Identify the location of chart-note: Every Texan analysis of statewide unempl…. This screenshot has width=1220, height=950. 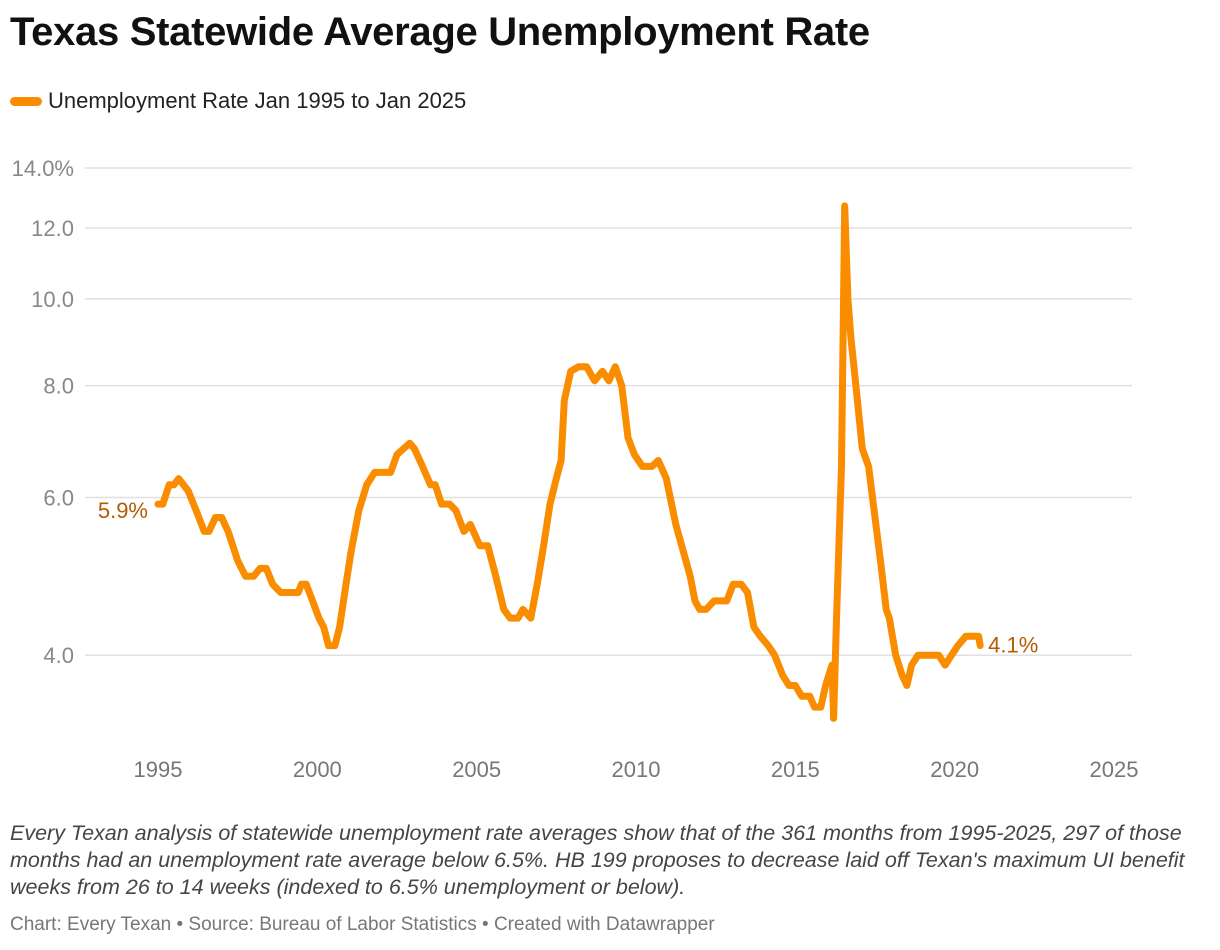
(597, 860).